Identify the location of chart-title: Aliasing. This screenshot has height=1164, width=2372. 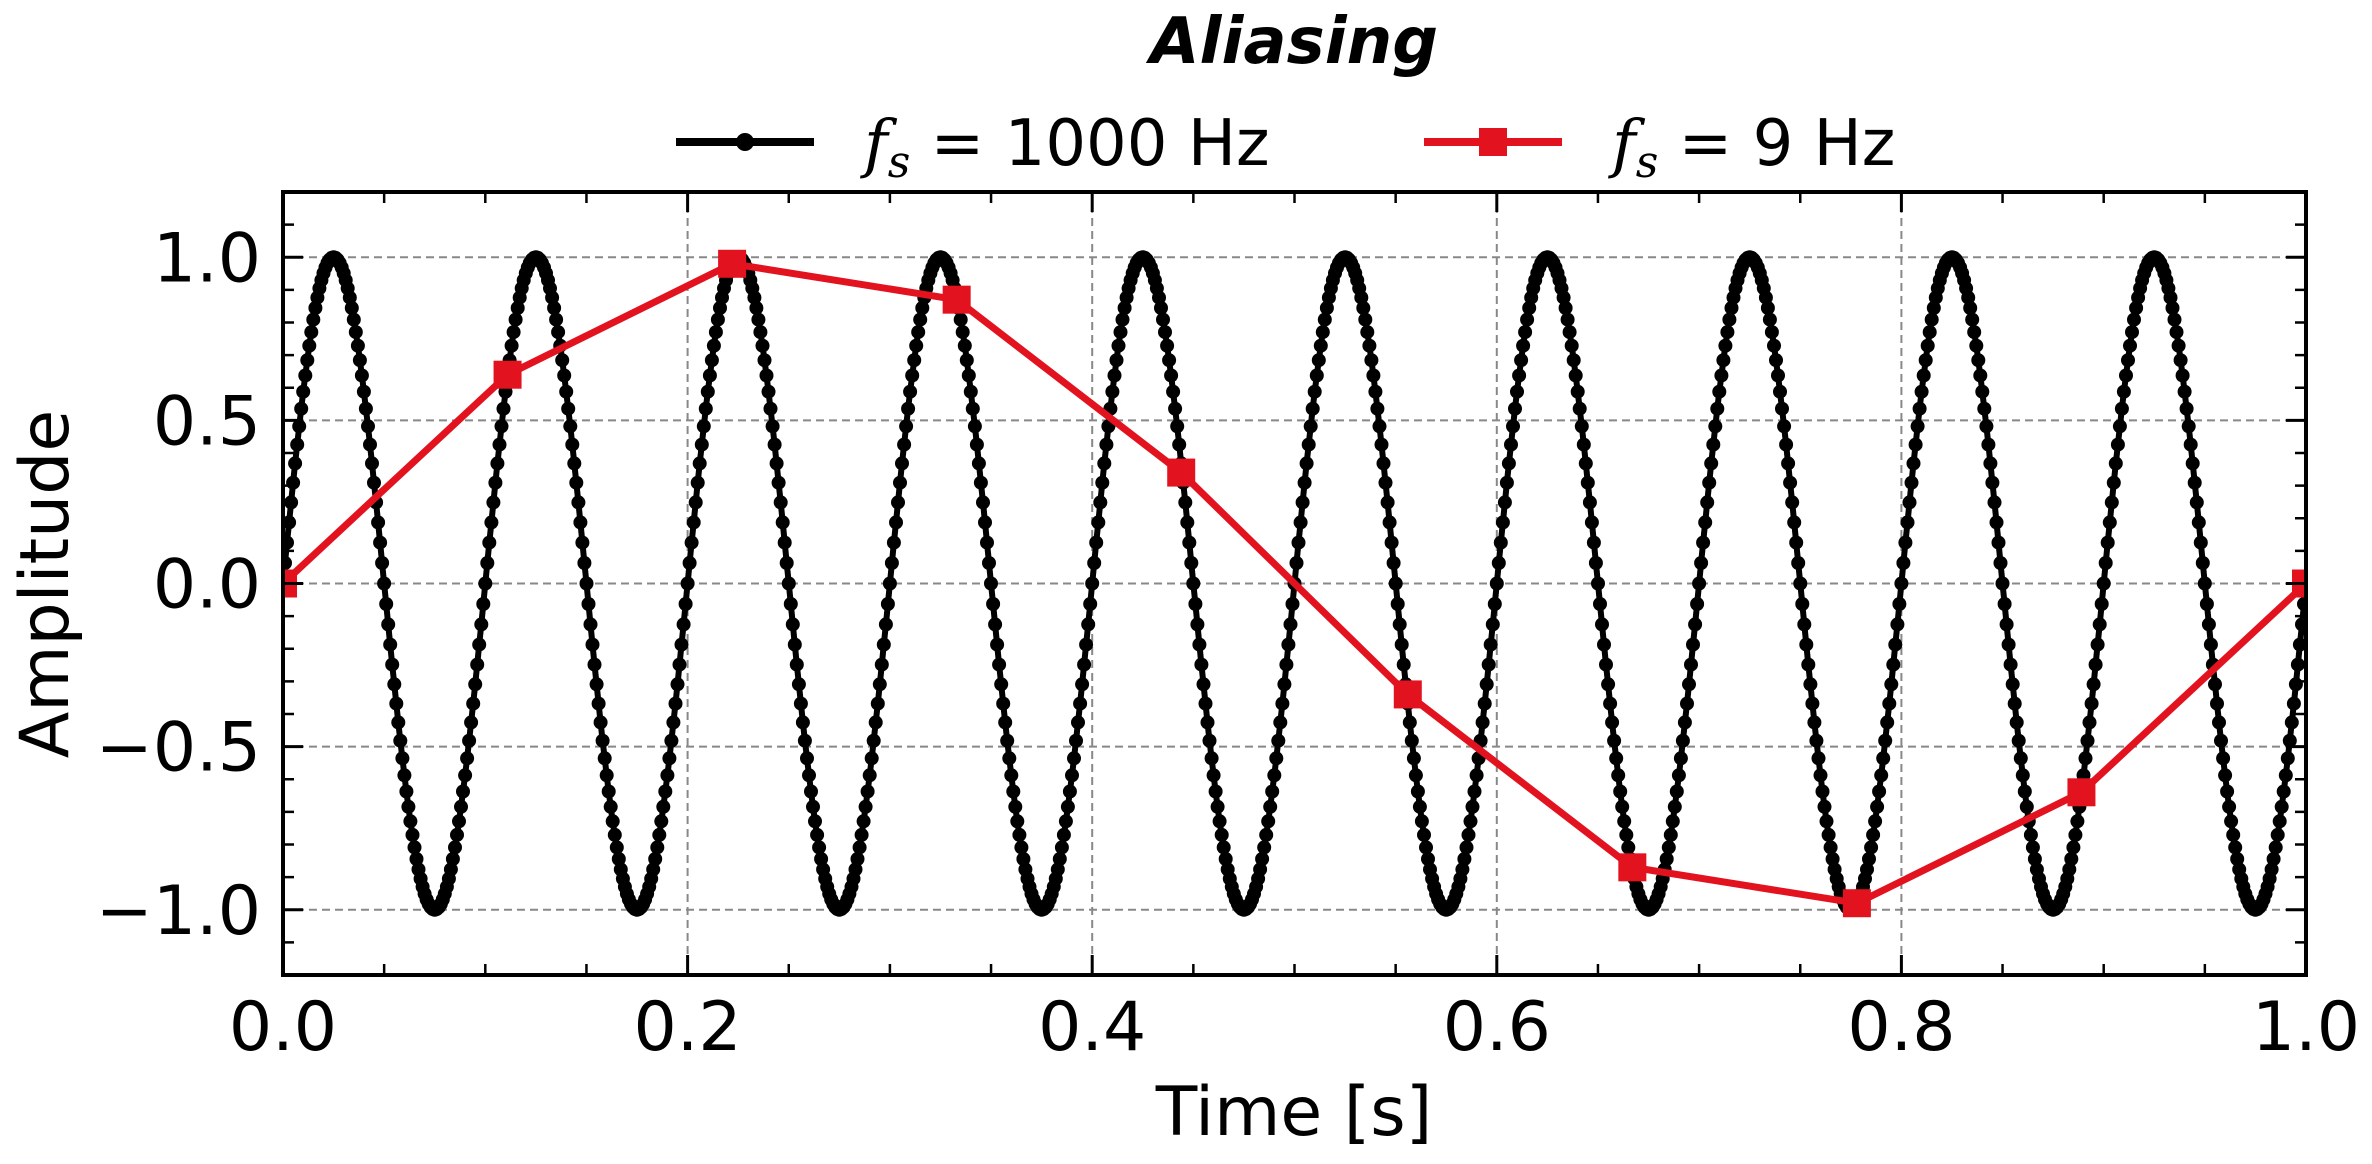
(1291, 42).